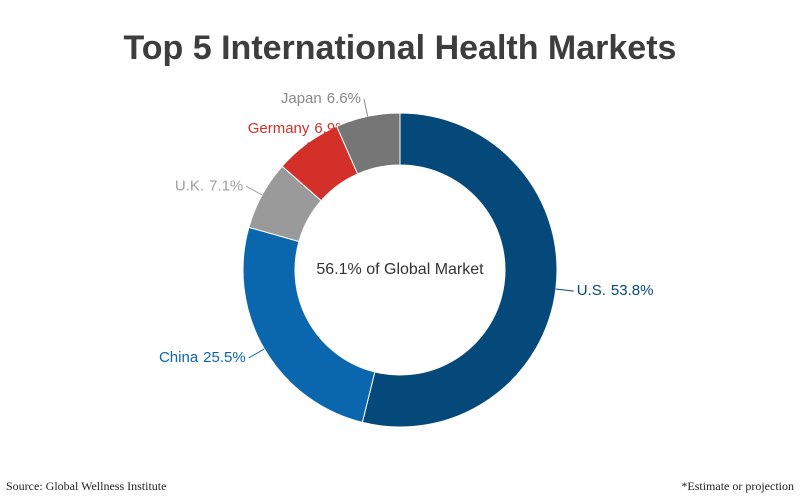 The height and width of the screenshot is (500, 800). Describe the element at coordinates (179, 357) in the screenshot. I see `slice-category: China` at that location.